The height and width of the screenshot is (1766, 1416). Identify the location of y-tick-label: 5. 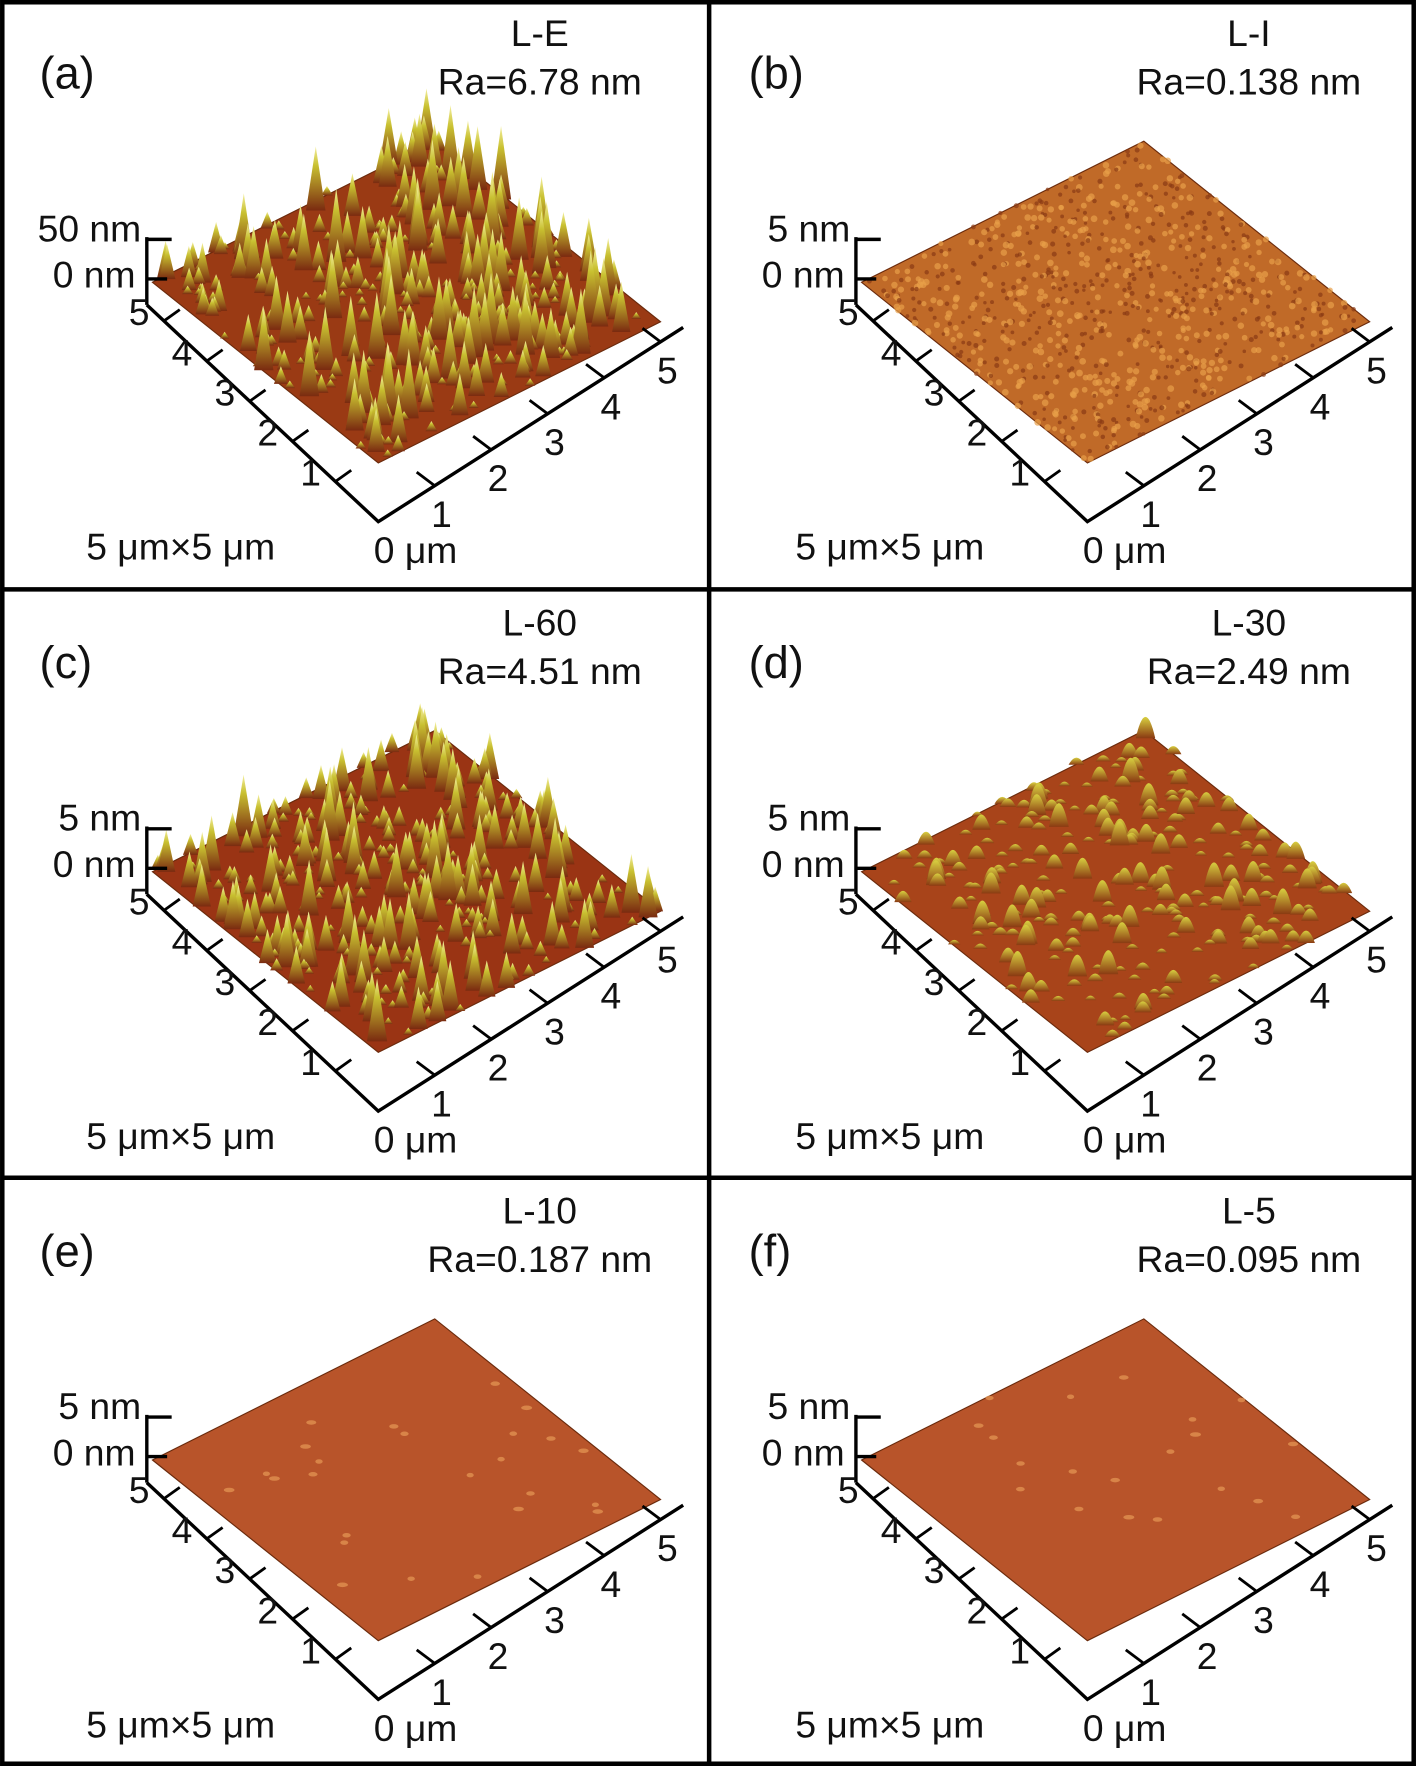
(848, 1490).